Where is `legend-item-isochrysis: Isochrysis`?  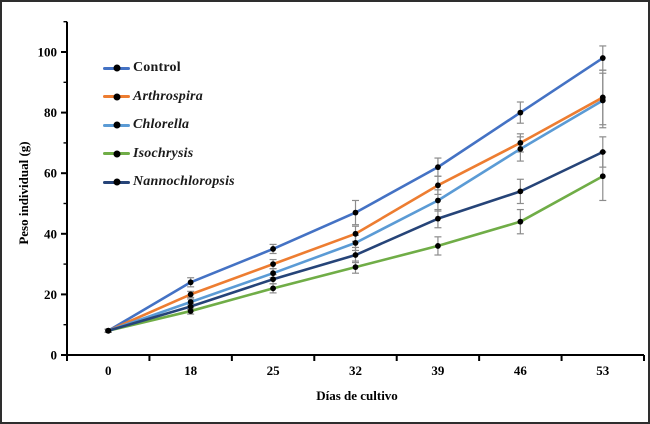 legend-item-isochrysis: Isochrysis is located at coordinates (169, 154).